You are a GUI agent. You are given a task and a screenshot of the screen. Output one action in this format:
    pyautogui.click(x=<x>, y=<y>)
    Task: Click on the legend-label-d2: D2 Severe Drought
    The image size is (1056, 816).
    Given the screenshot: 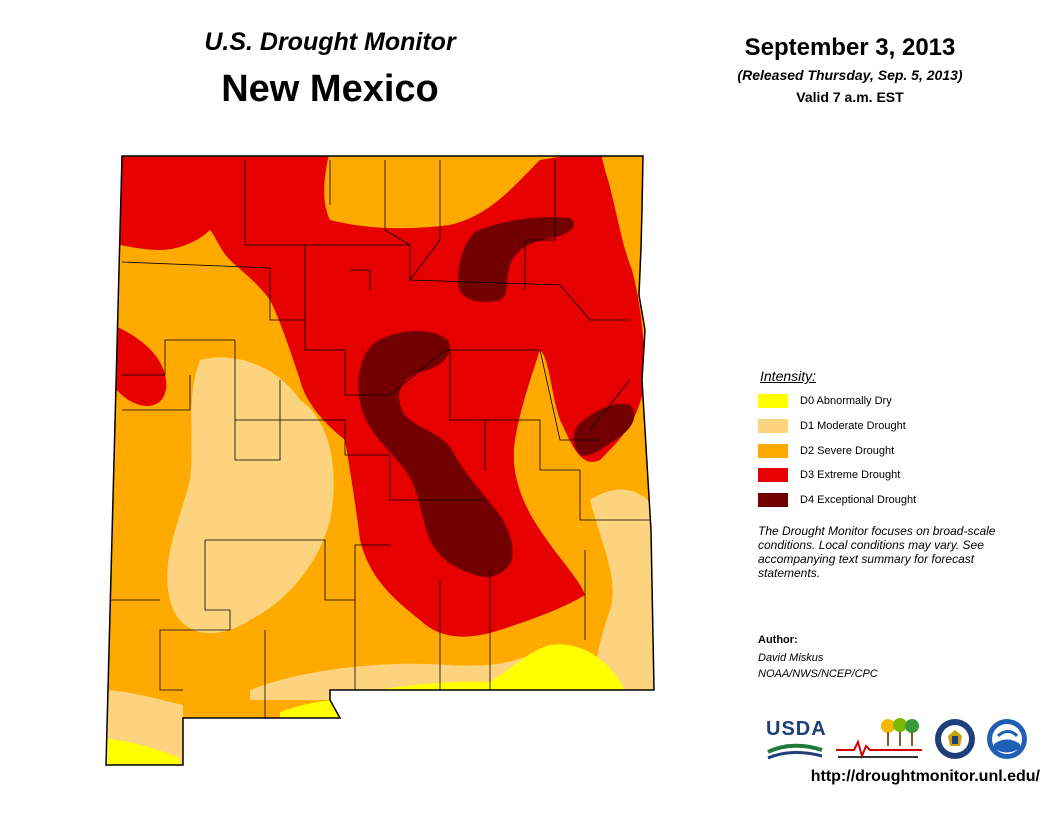 What is the action you would take?
    pyautogui.click(x=847, y=451)
    